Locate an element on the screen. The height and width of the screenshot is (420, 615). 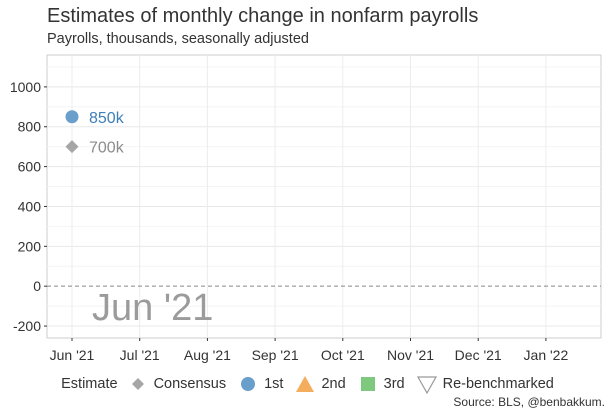
legend-label: Re-benchmarked is located at coordinates (498, 384).